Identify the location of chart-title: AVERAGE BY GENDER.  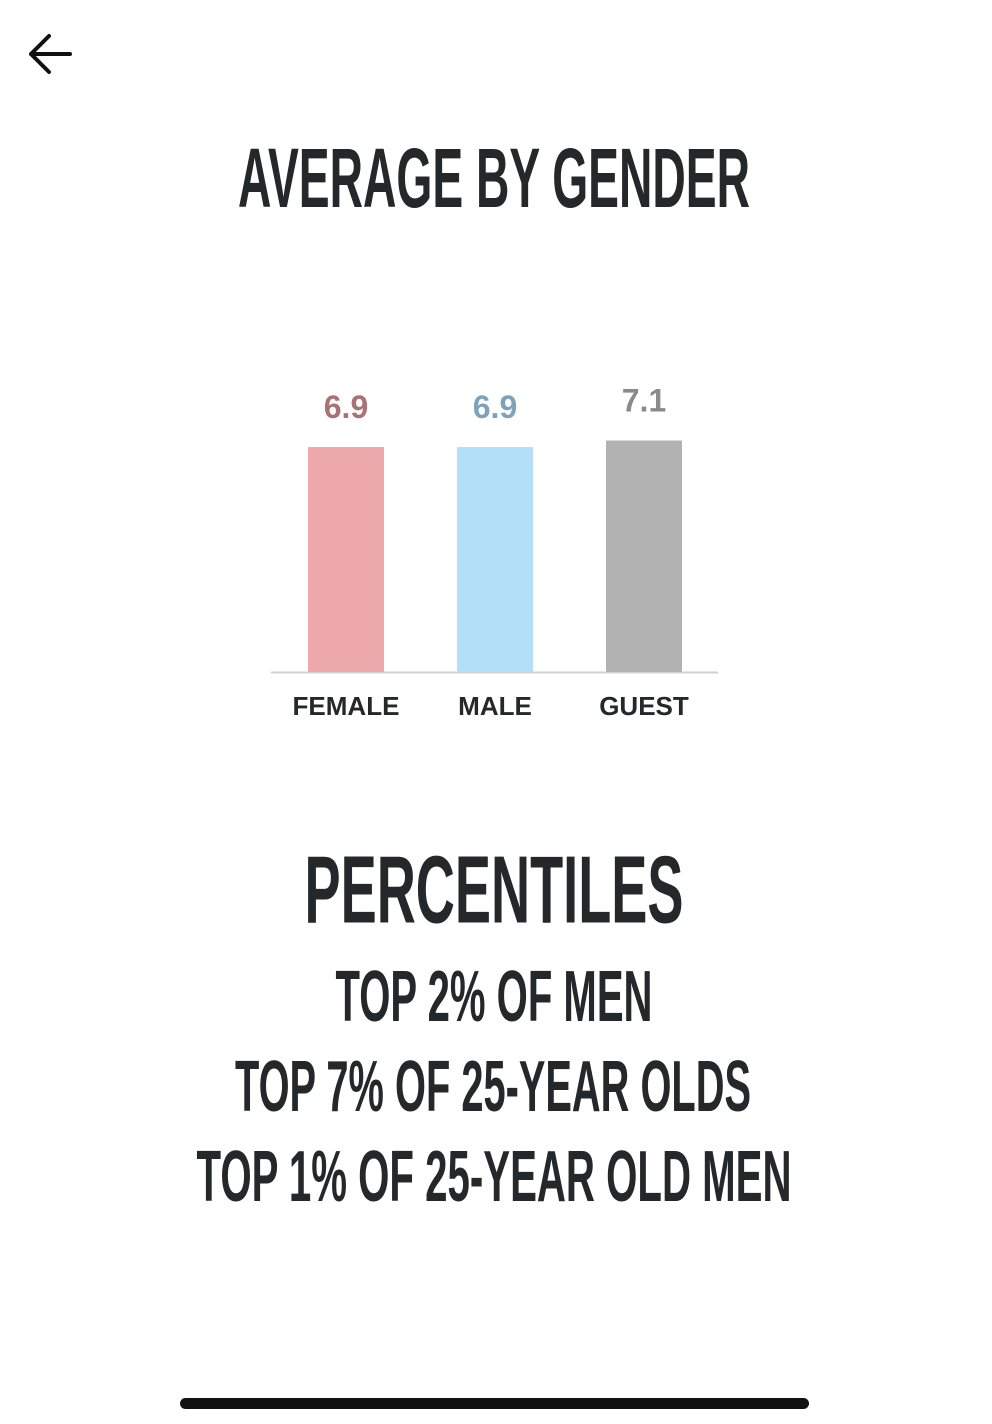
(494, 178).